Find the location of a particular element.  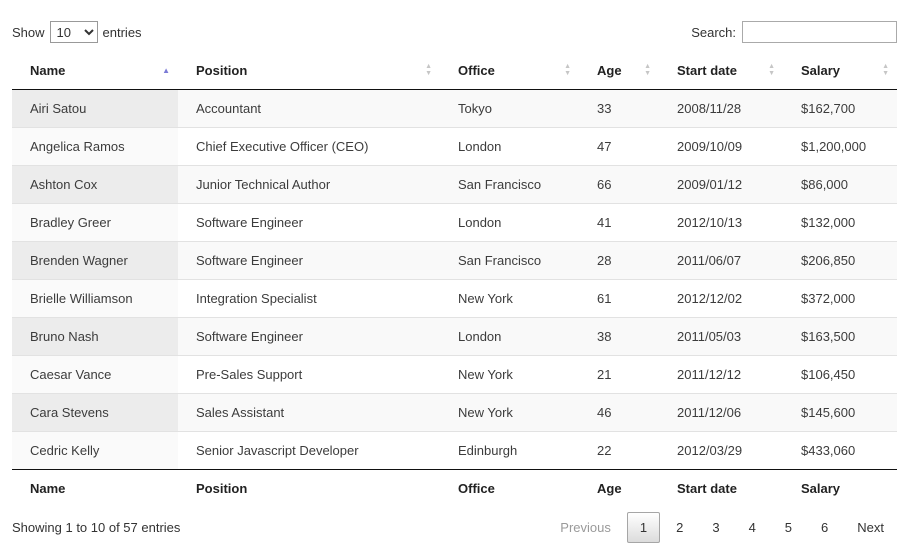

pagination: Previous 1 2 3 4 5 6 Next is located at coordinates (720, 527).